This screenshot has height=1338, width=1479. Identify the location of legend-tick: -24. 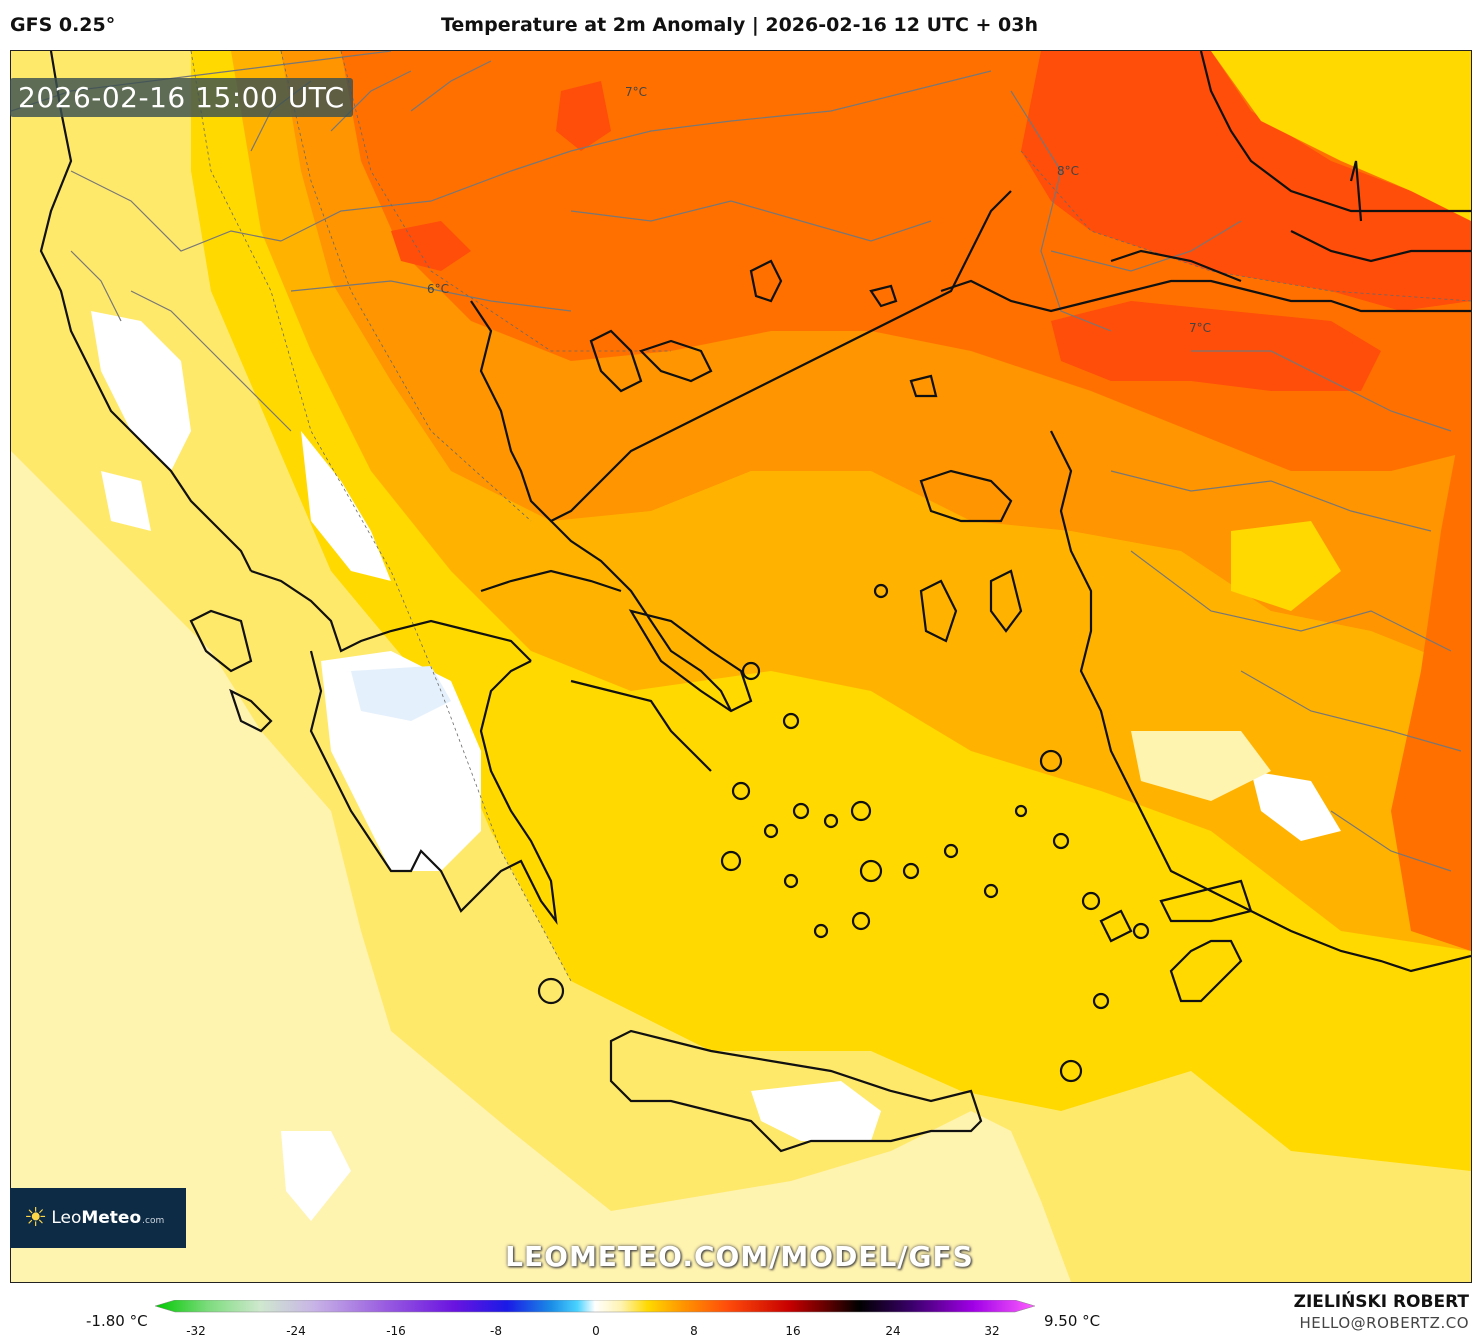
(296, 1331).